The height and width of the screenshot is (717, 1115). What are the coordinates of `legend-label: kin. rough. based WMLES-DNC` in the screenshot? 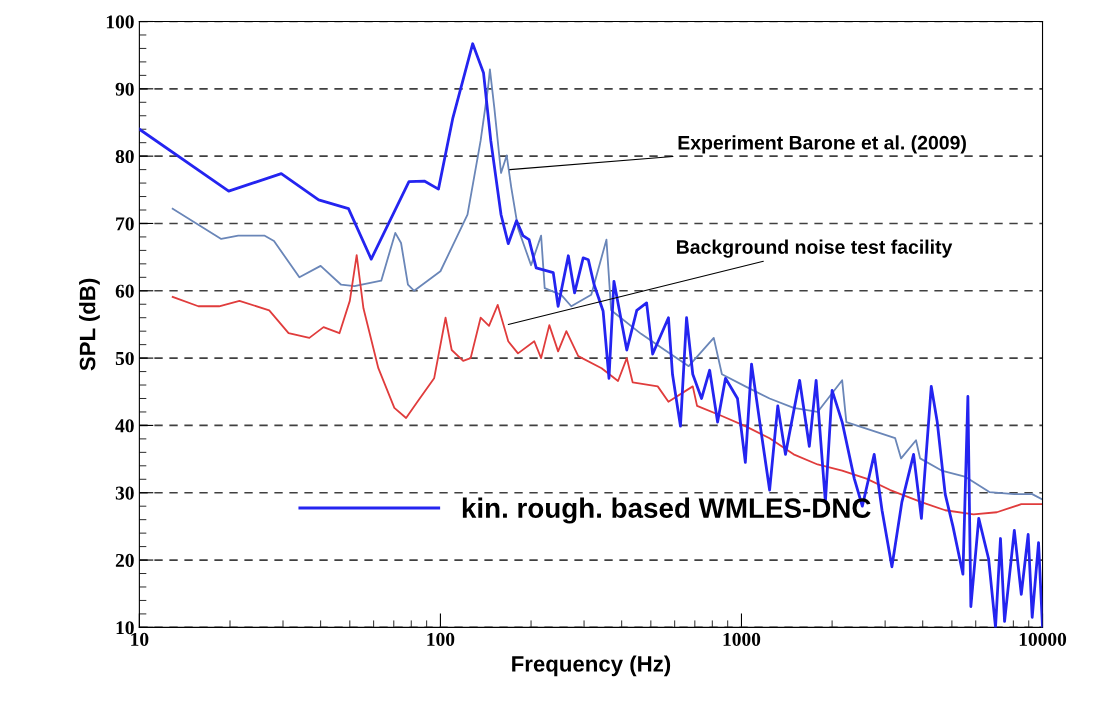 It's located at (666, 510).